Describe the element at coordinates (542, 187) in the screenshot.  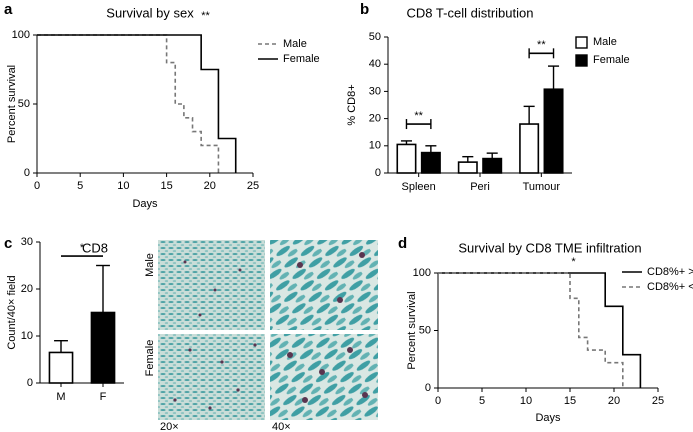
I see `x-tick-label: Tumour` at that location.